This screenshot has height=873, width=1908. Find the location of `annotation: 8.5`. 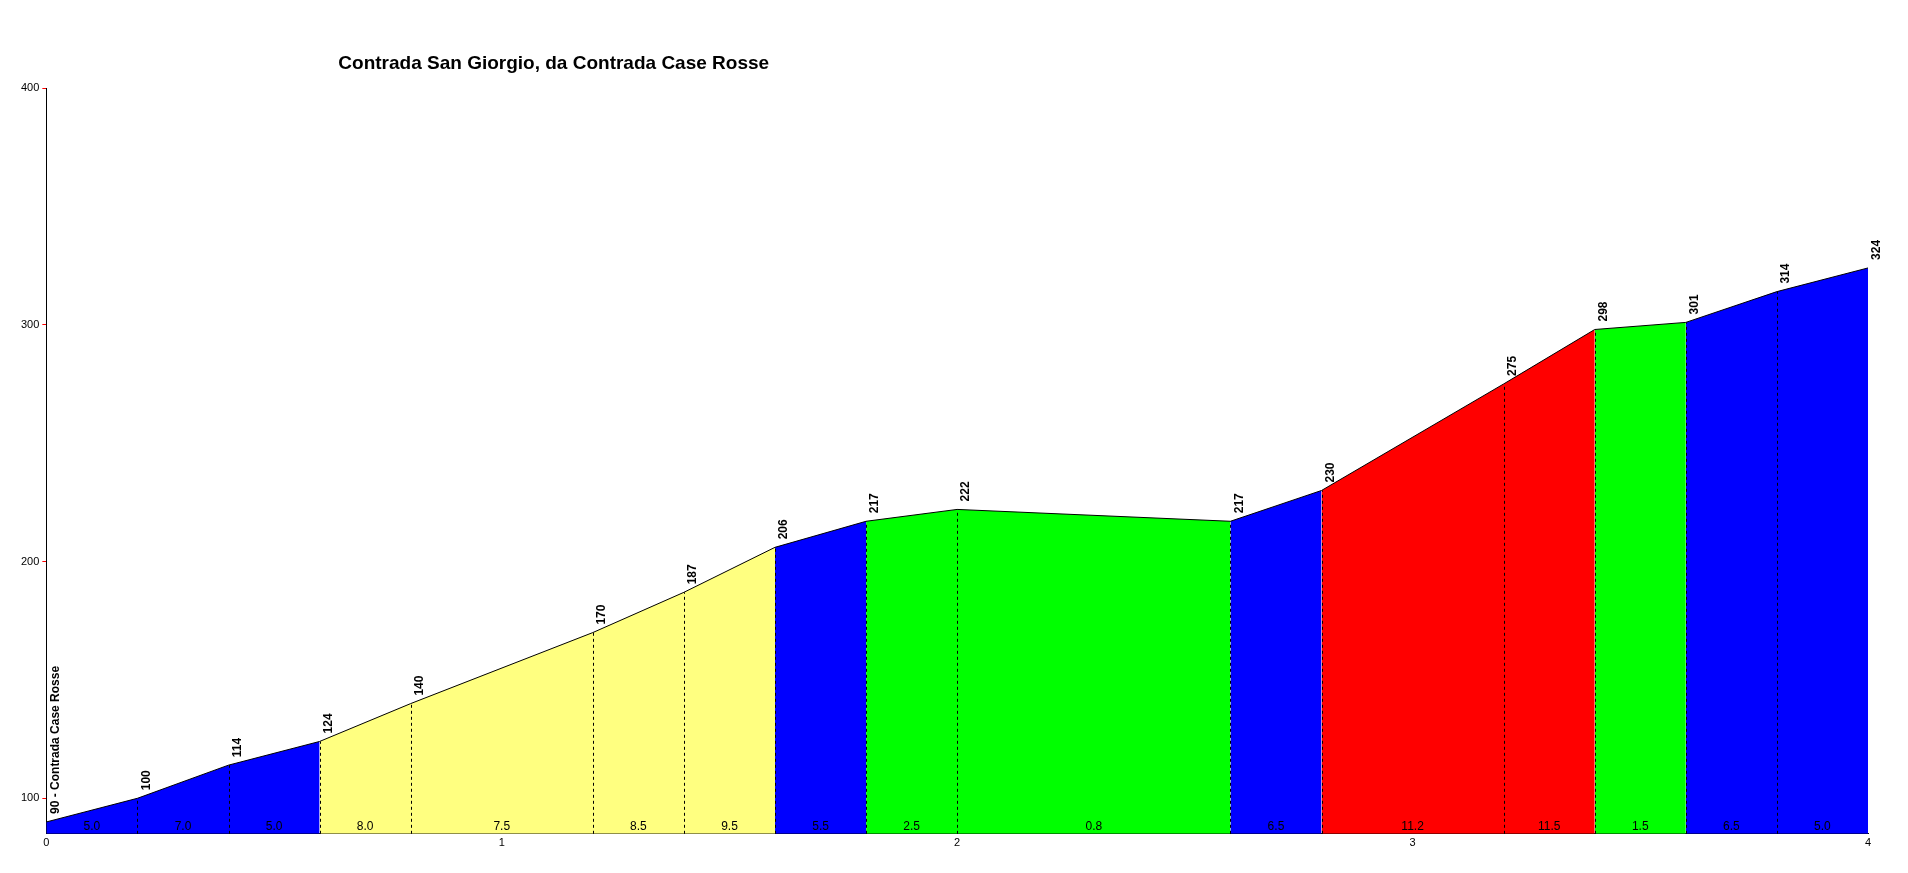

annotation: 8.5 is located at coordinates (639, 826).